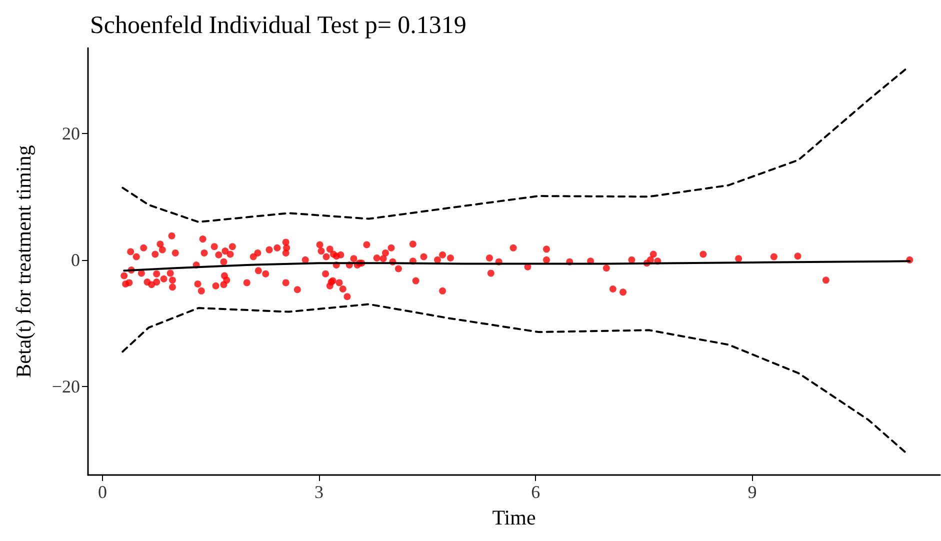  I want to click on x-axis-title: Time, so click(514, 518).